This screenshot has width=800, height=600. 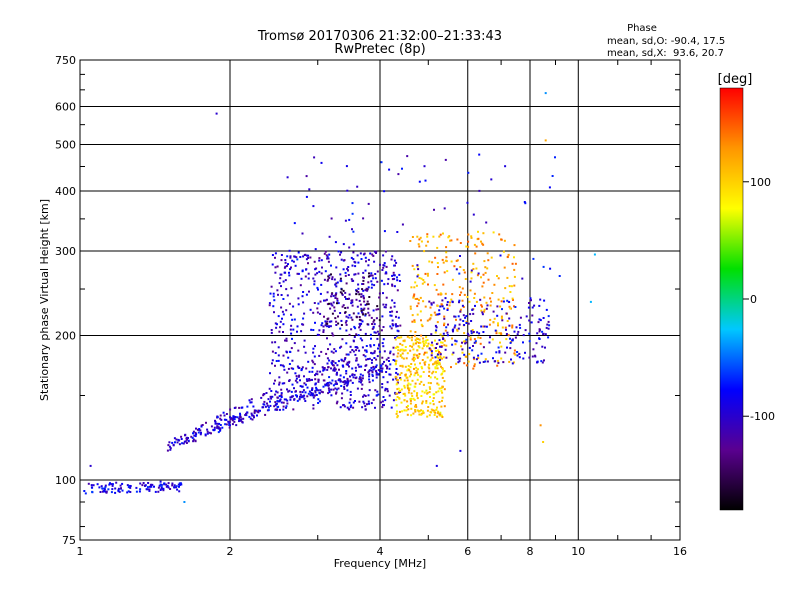 What do you see at coordinates (753, 299) in the screenshot?
I see `colorbar-tick-label: 0` at bounding box center [753, 299].